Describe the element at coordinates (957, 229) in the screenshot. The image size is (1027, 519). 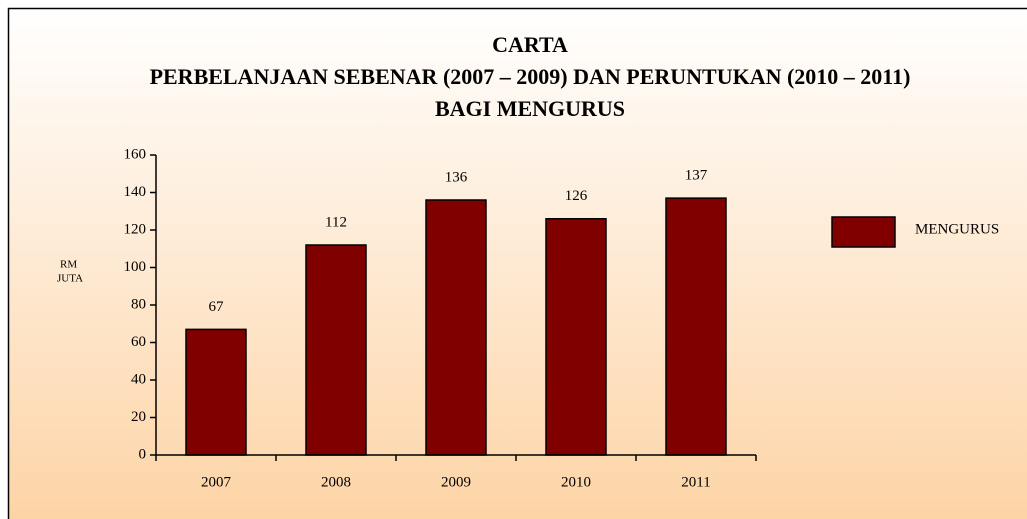
I see `legend-label: MENGURUS` at that location.